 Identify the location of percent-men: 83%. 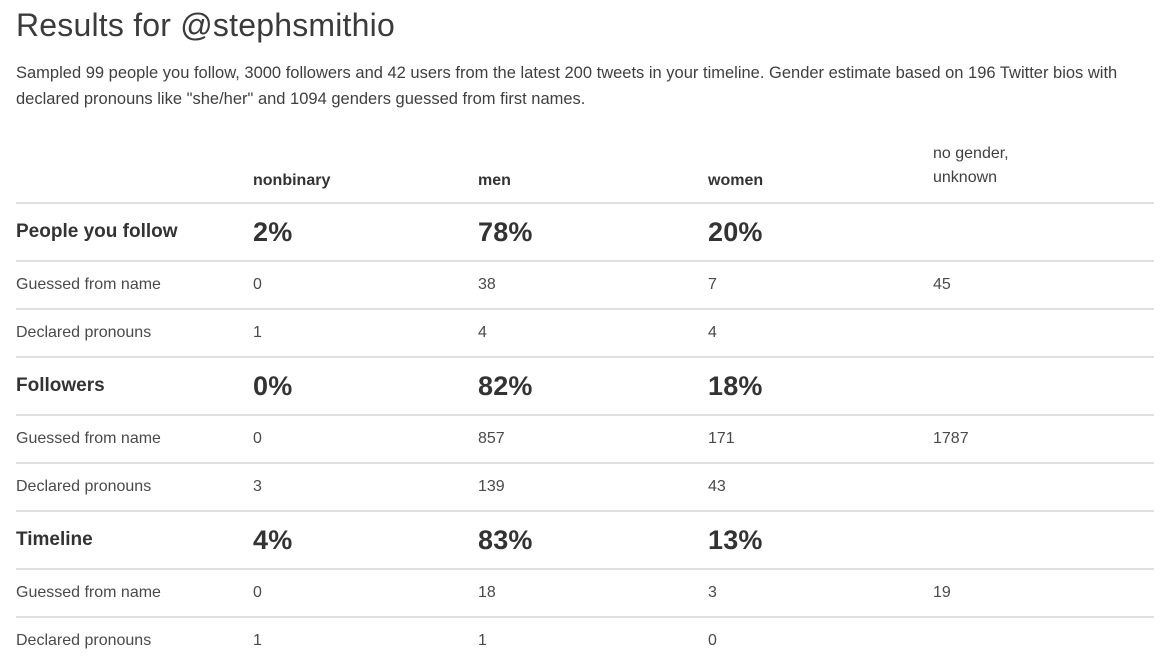
(593, 540).